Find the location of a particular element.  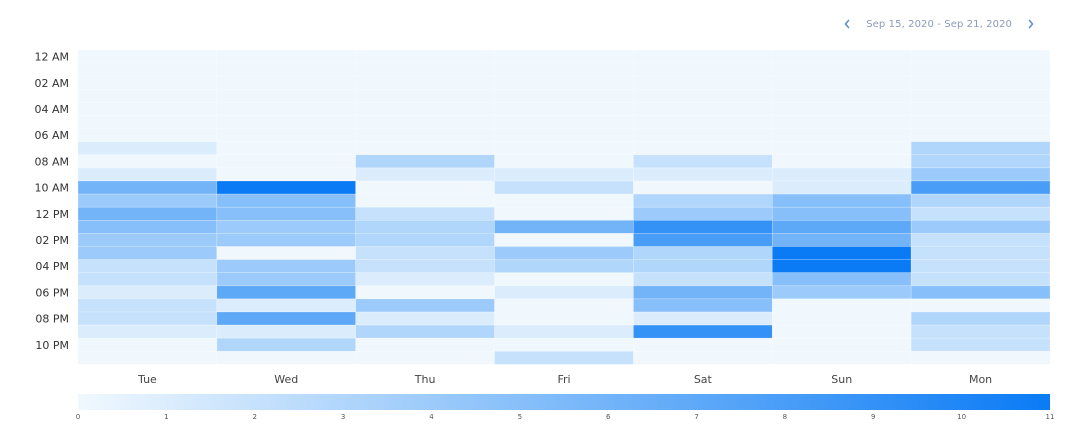

x-tick-label: Tue is located at coordinates (147, 379).